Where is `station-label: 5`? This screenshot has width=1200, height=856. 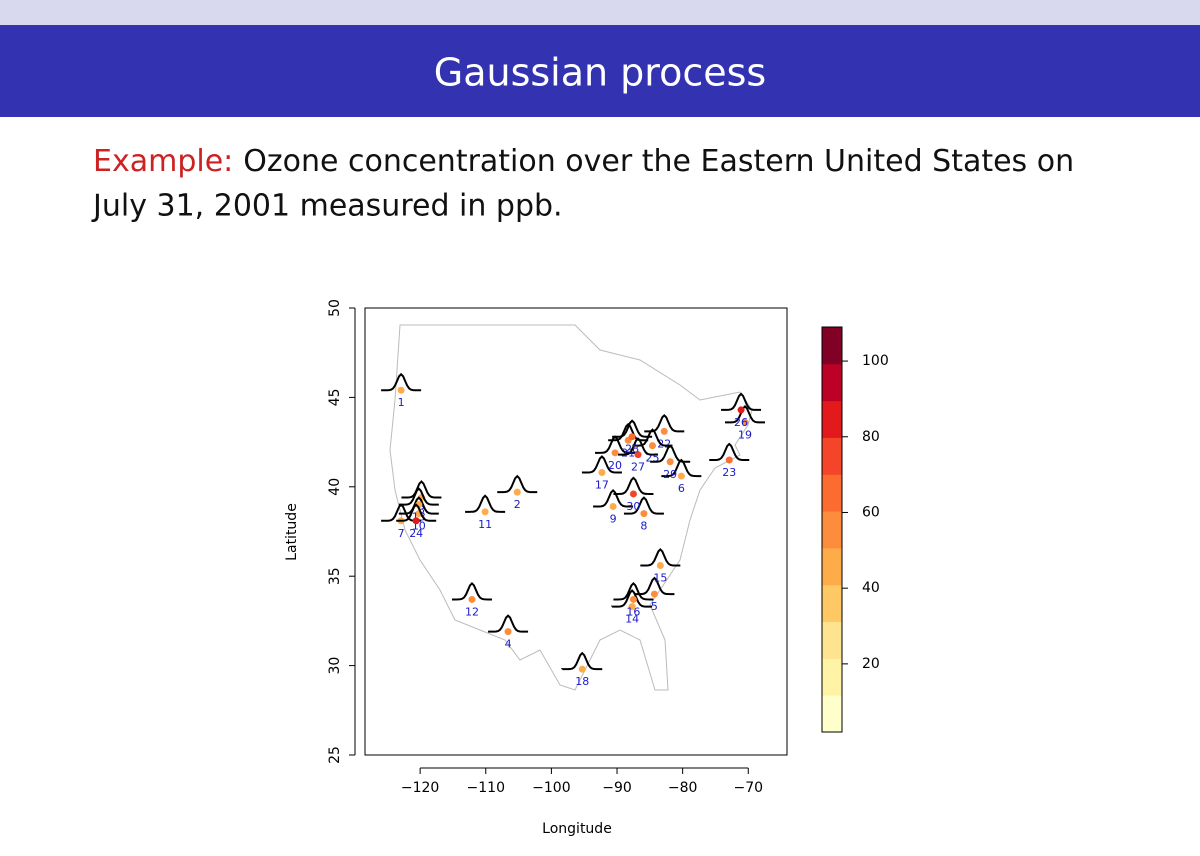
station-label: 5 is located at coordinates (654, 606).